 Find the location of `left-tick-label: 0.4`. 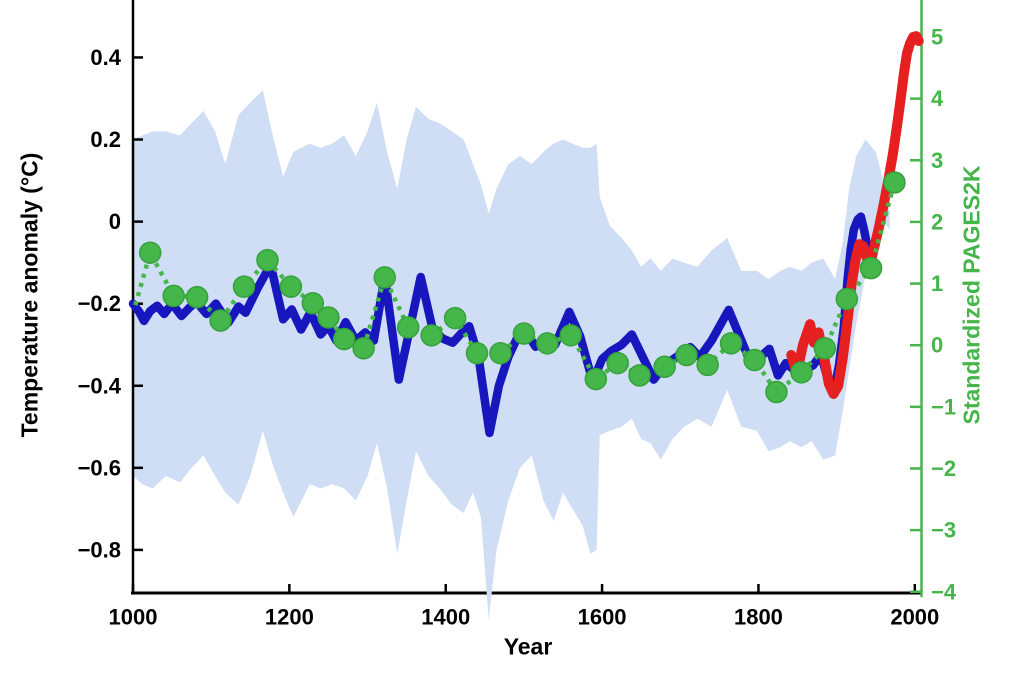

left-tick-label: 0.4 is located at coordinates (105, 57).